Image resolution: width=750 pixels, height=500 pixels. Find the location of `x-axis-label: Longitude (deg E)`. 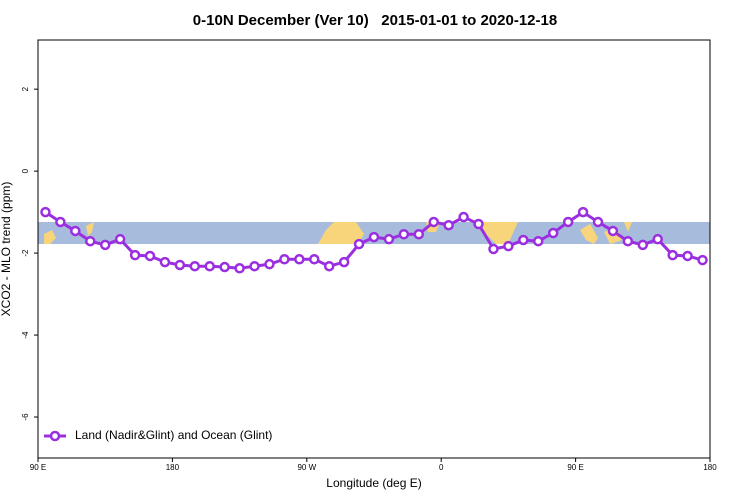

x-axis-label: Longitude (deg E) is located at coordinates (373, 483).